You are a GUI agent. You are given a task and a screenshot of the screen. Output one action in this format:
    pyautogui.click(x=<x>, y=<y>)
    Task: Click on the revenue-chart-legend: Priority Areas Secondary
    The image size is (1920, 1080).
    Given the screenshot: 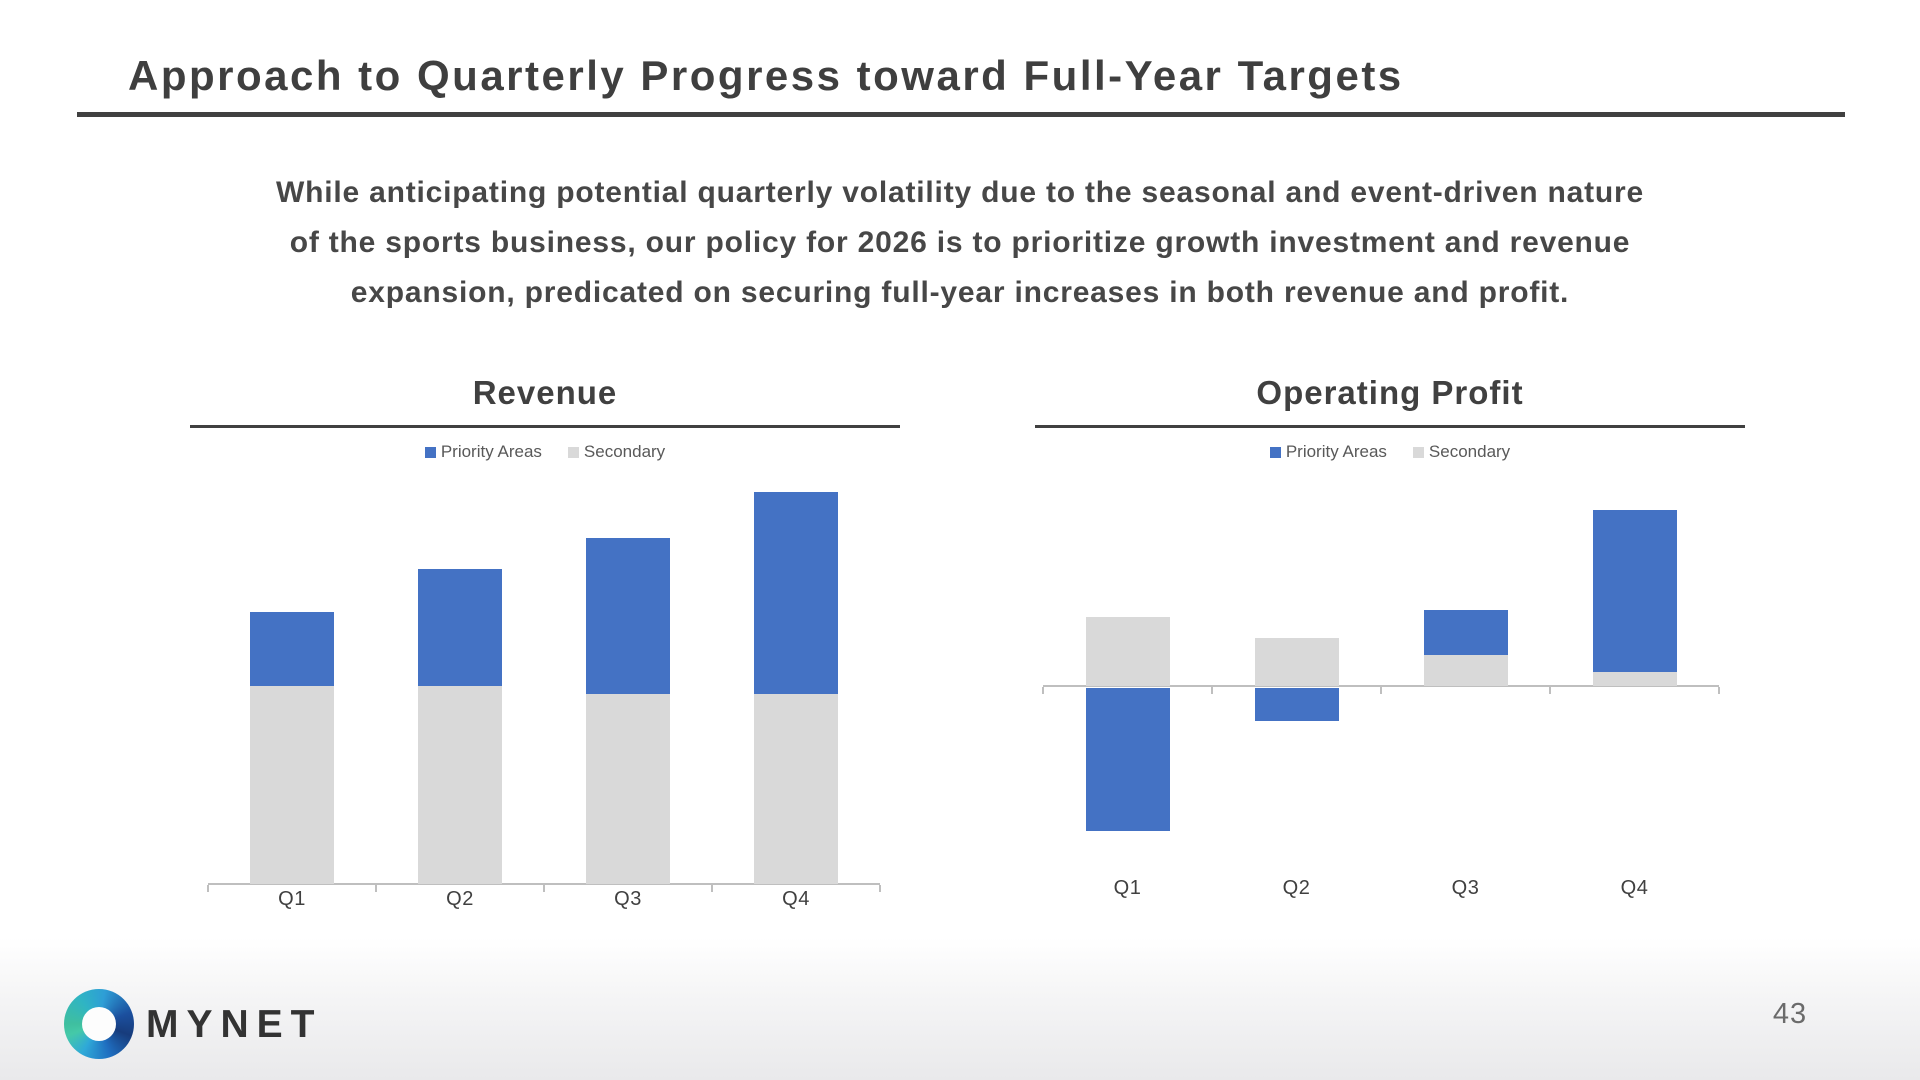 What is the action you would take?
    pyautogui.click(x=545, y=452)
    